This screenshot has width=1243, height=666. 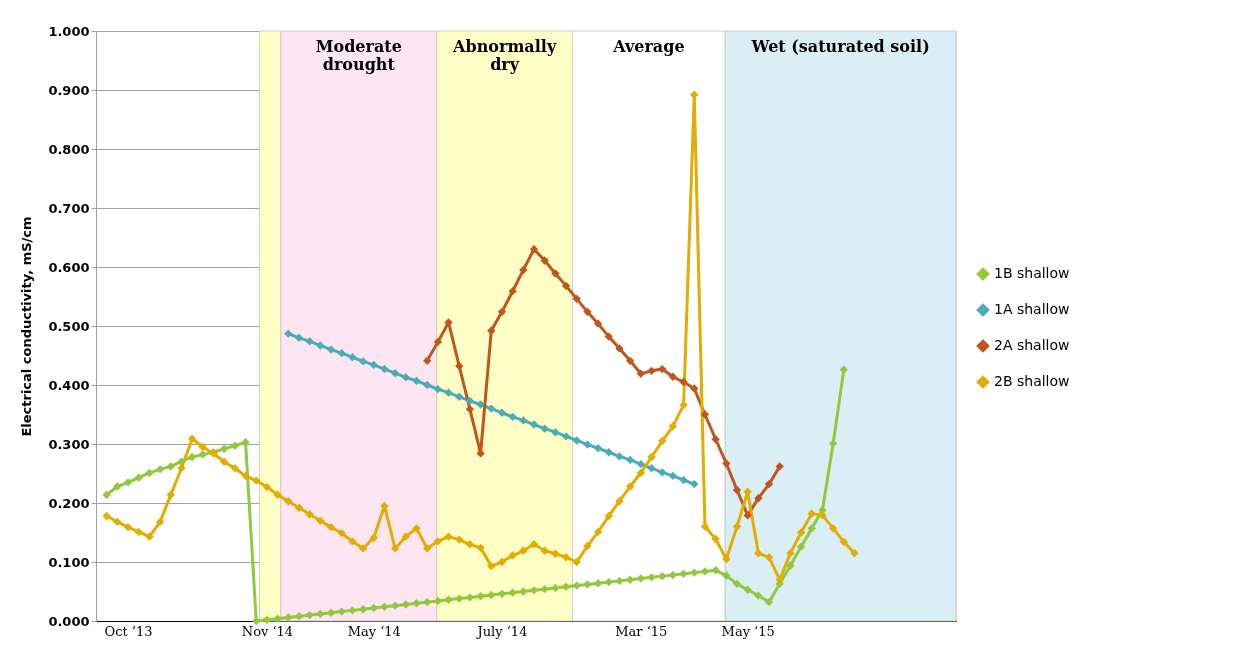 I want to click on legend-label: 2B shallow, so click(x=1032, y=381).